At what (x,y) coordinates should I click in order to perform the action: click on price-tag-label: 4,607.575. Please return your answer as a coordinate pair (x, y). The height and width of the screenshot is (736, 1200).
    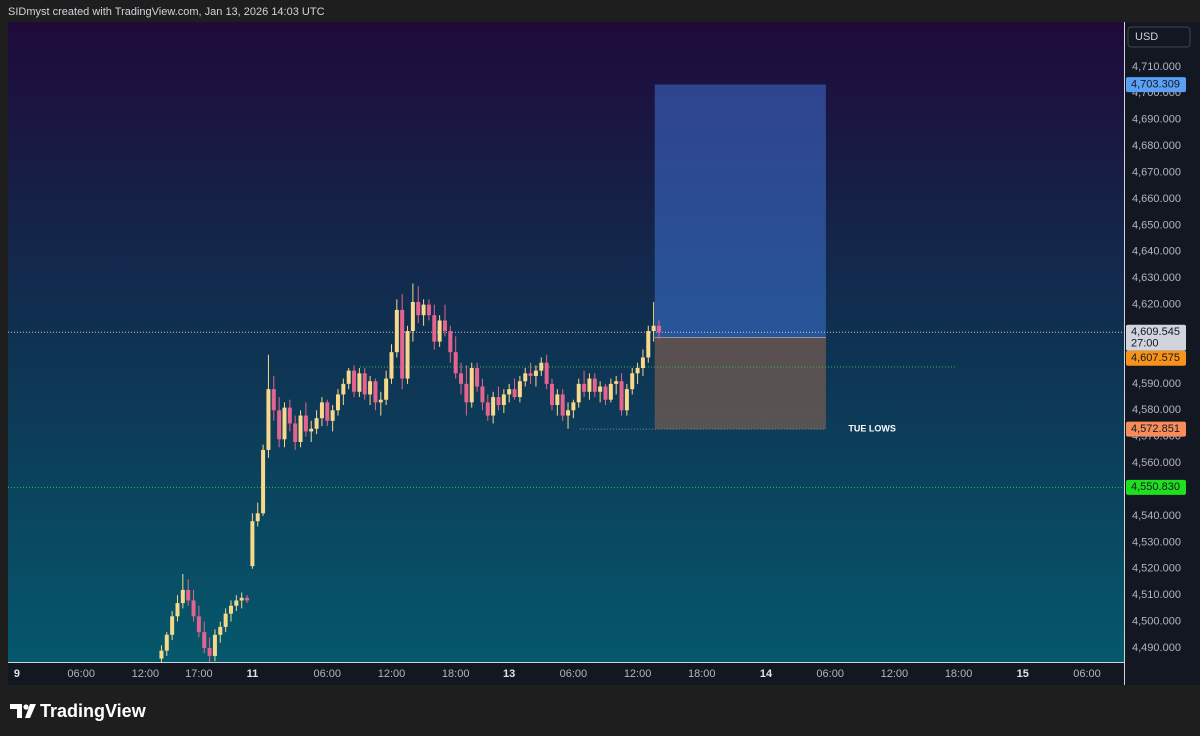
    Looking at the image, I should click on (1155, 358).